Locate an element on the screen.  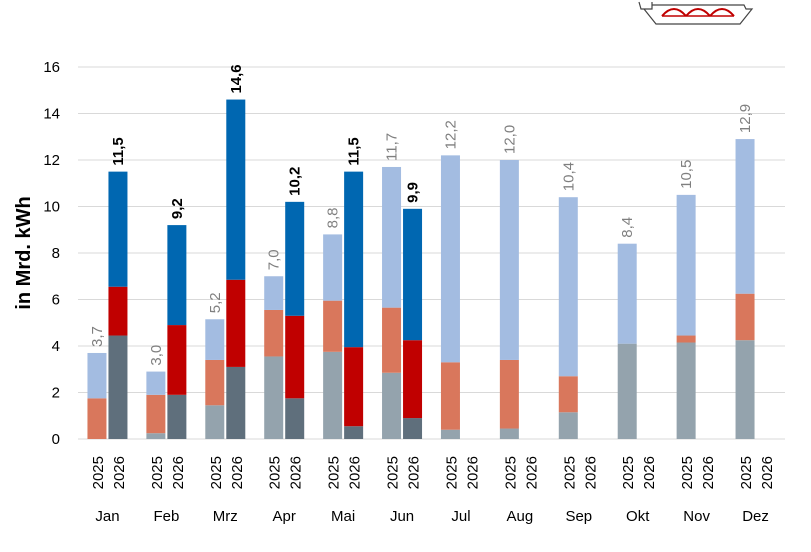
data-label-2025: 7,0 is located at coordinates (274, 259).